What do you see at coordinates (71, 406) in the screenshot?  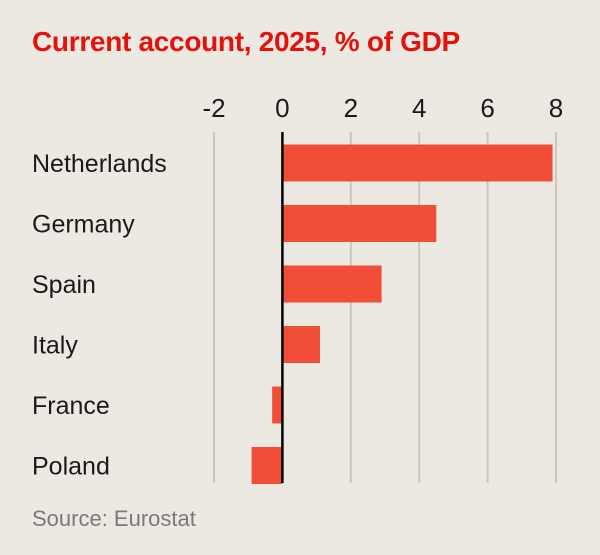 I see `category-label: France` at bounding box center [71, 406].